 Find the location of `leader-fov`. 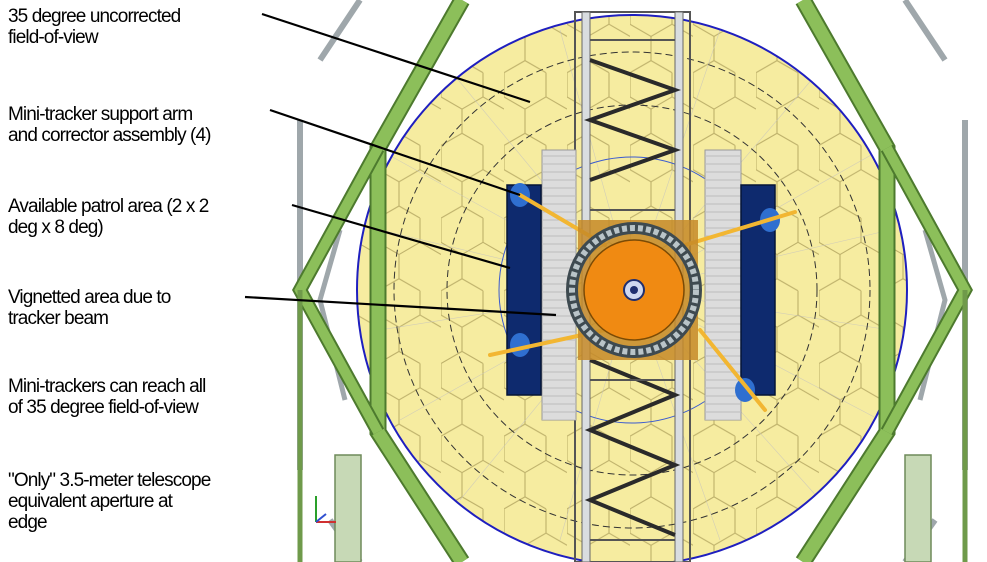

leader-fov is located at coordinates (396, 58).